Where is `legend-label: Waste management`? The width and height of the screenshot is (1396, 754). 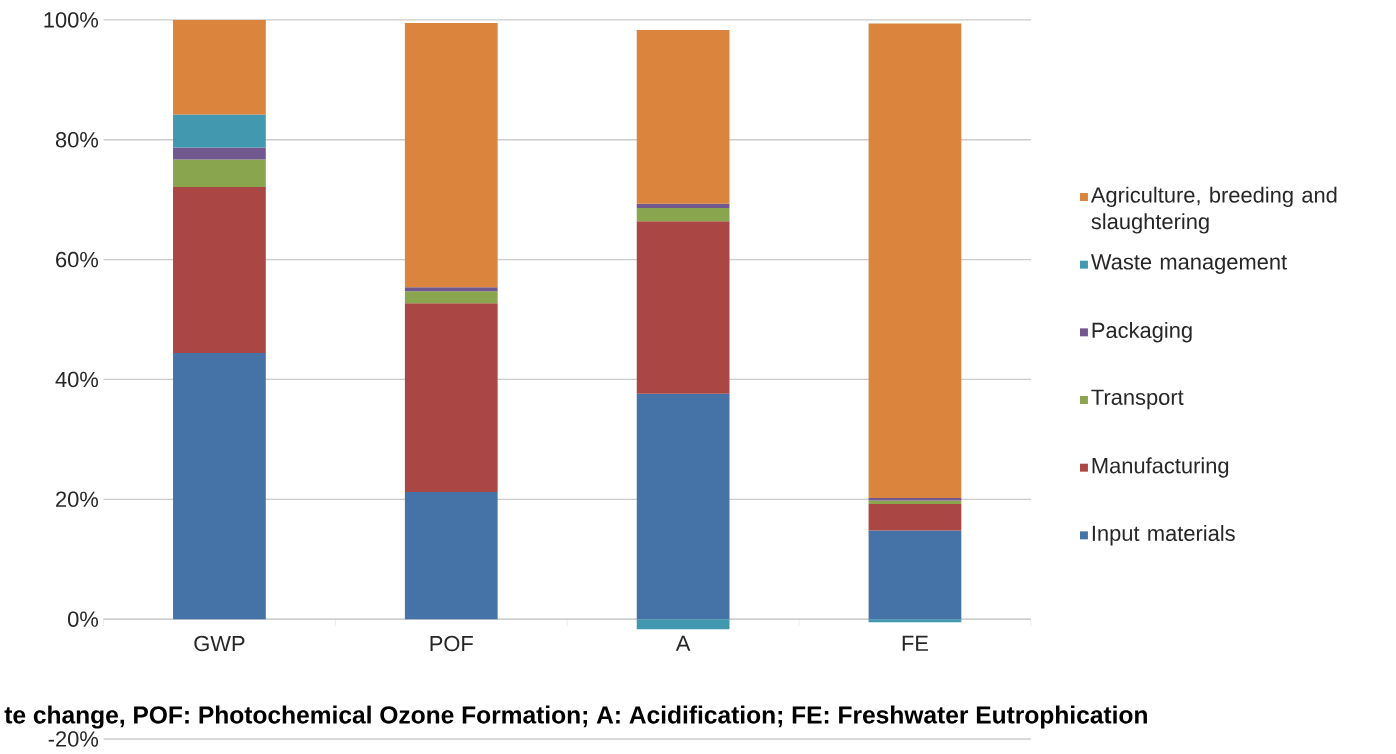 legend-label: Waste management is located at coordinates (1188, 264).